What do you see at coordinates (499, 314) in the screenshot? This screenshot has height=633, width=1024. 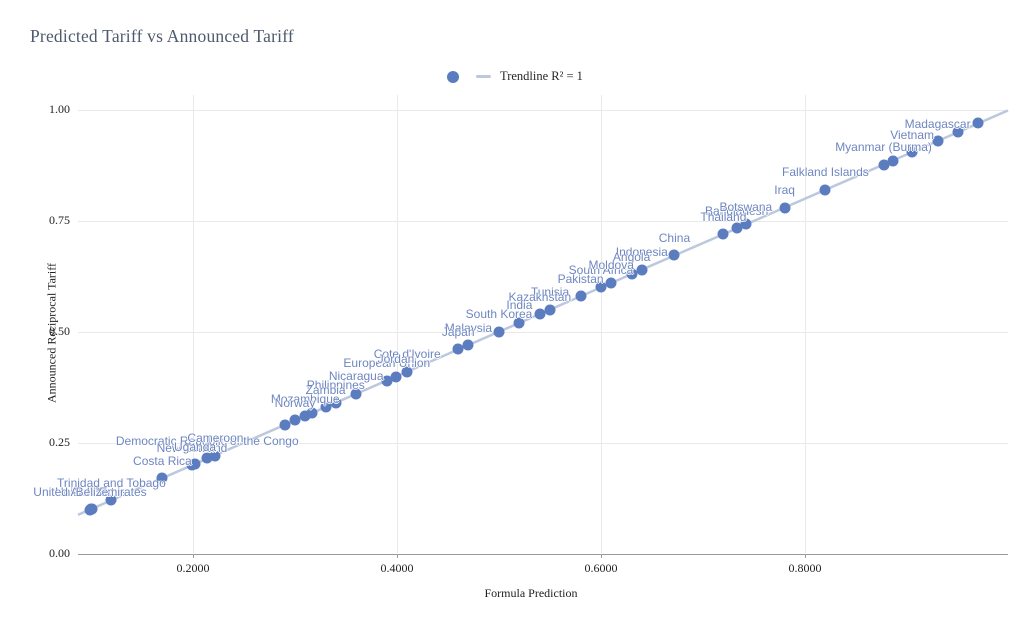 I see `point-label: South Korea` at bounding box center [499, 314].